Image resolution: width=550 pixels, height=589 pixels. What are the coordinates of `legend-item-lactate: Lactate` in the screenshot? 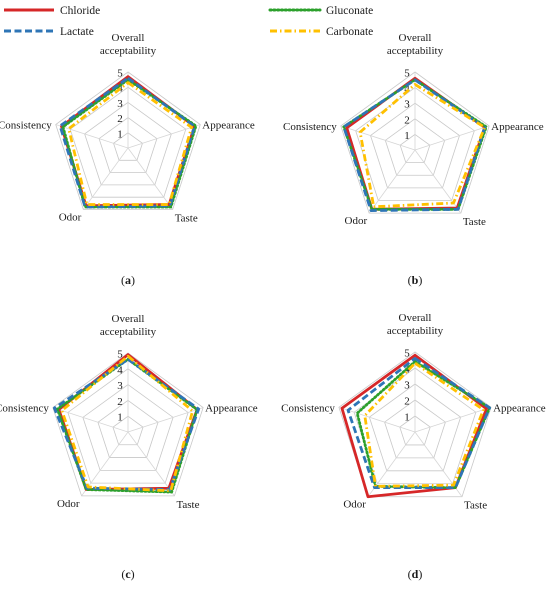 It's located at (49, 32).